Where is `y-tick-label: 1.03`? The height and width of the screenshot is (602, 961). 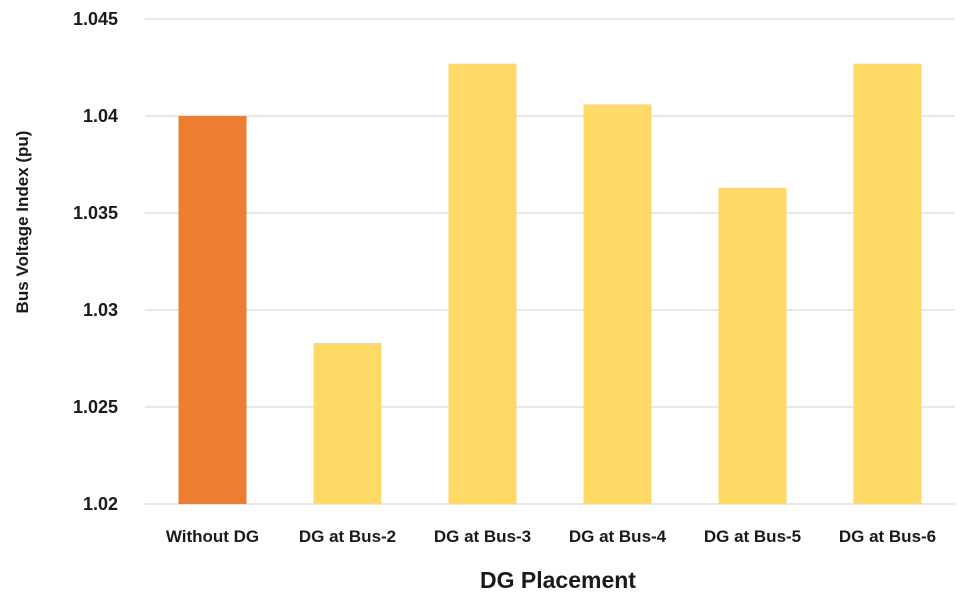 y-tick-label: 1.03 is located at coordinates (100, 310).